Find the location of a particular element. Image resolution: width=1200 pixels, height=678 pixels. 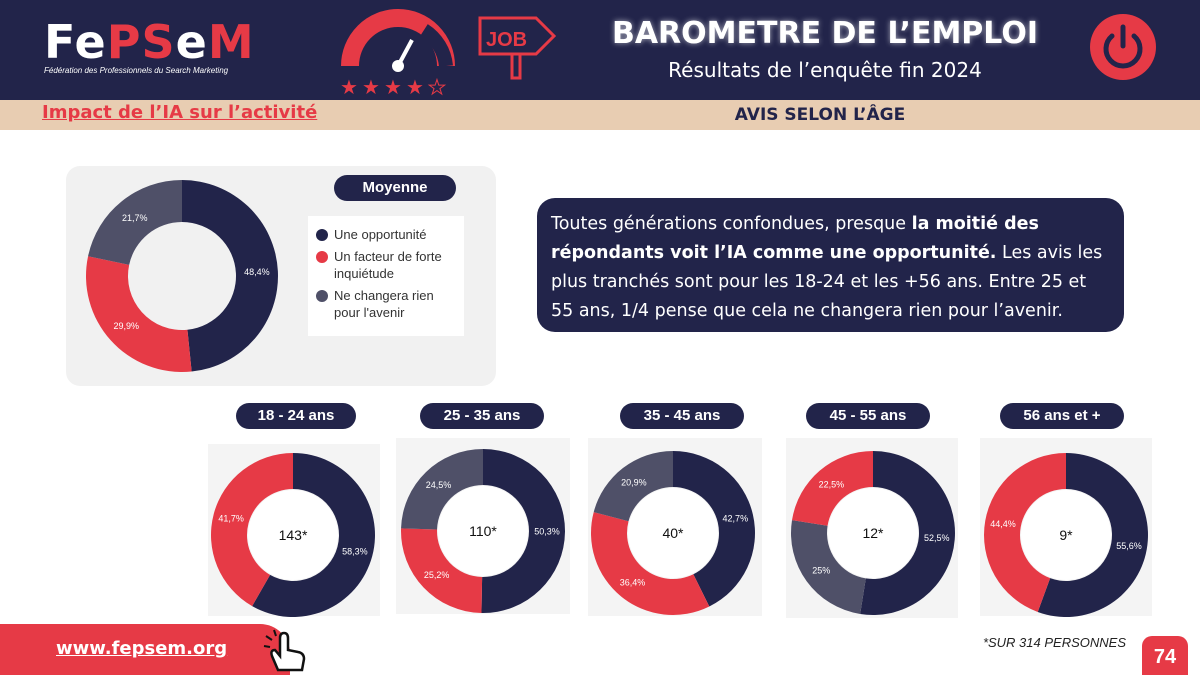

slice-value-label: 44,4% is located at coordinates (1003, 524).